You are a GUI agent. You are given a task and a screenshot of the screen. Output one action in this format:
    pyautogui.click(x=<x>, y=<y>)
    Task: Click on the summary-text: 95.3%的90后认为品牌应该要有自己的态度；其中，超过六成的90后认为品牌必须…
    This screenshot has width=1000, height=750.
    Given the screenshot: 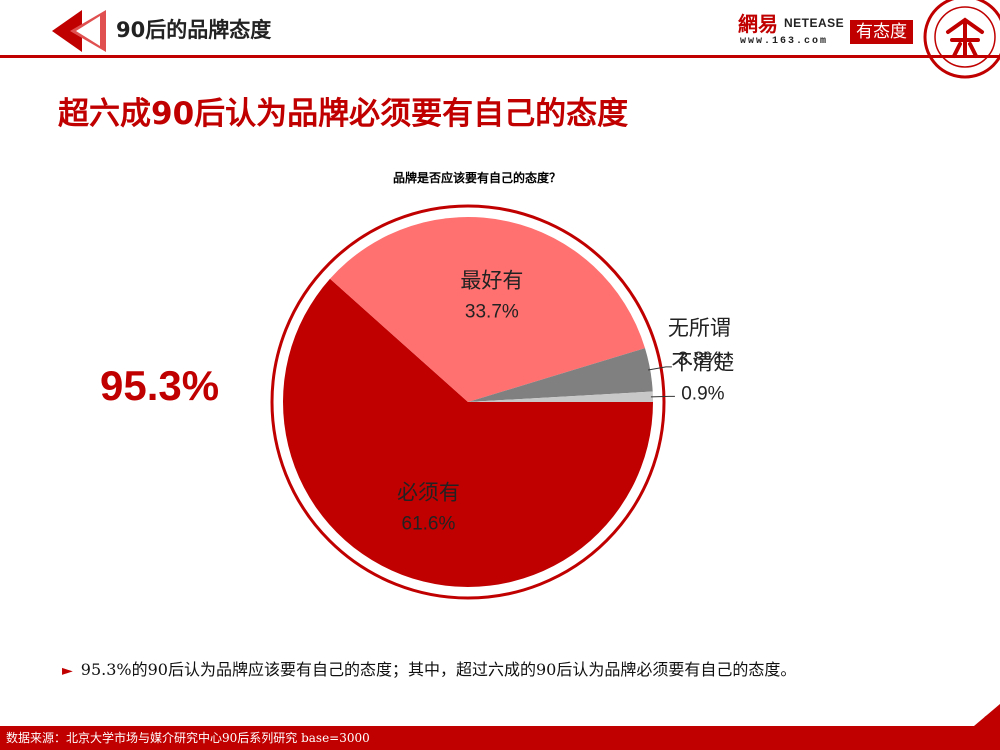 What is the action you would take?
    pyautogui.click(x=438, y=669)
    